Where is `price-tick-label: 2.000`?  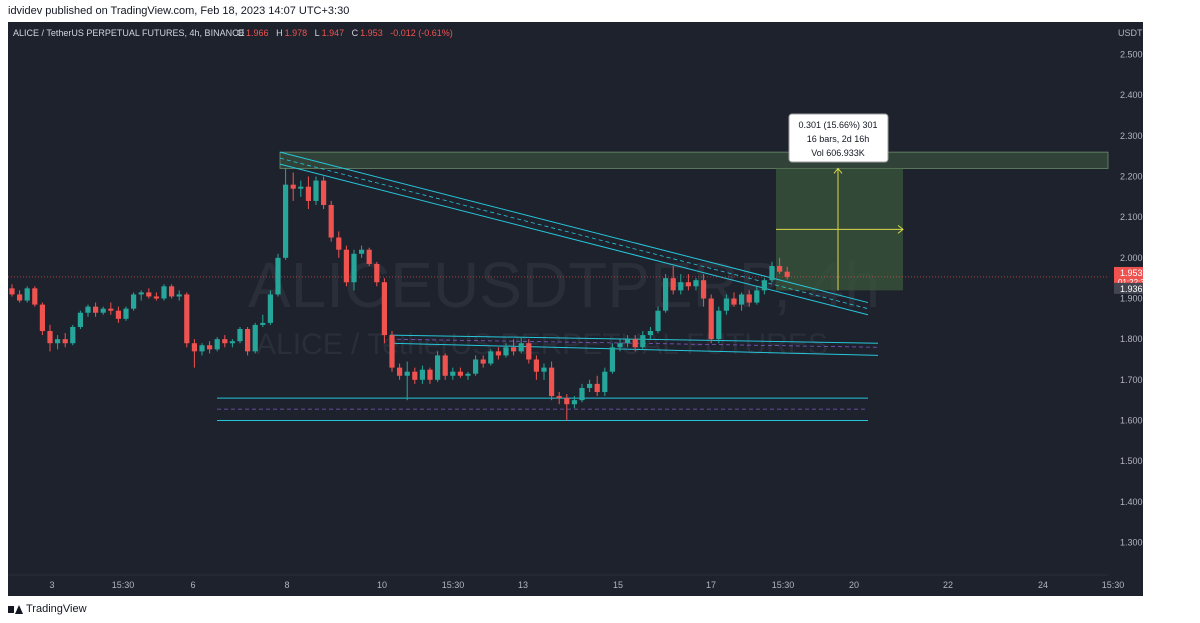
price-tick-label: 2.000 is located at coordinates (1131, 258).